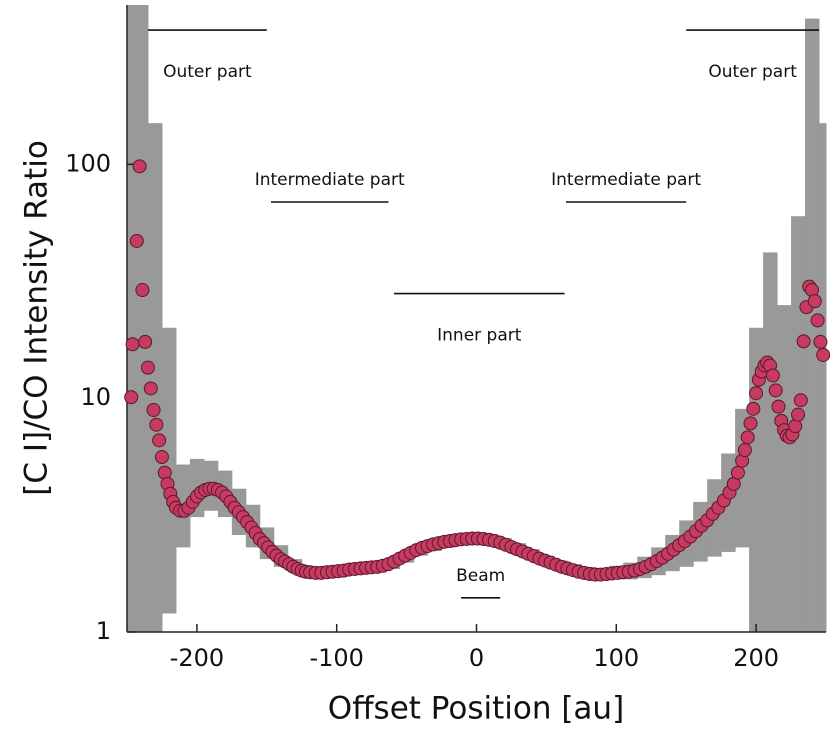 The image size is (830, 730). I want to click on x-tick-label: 0, so click(476, 658).